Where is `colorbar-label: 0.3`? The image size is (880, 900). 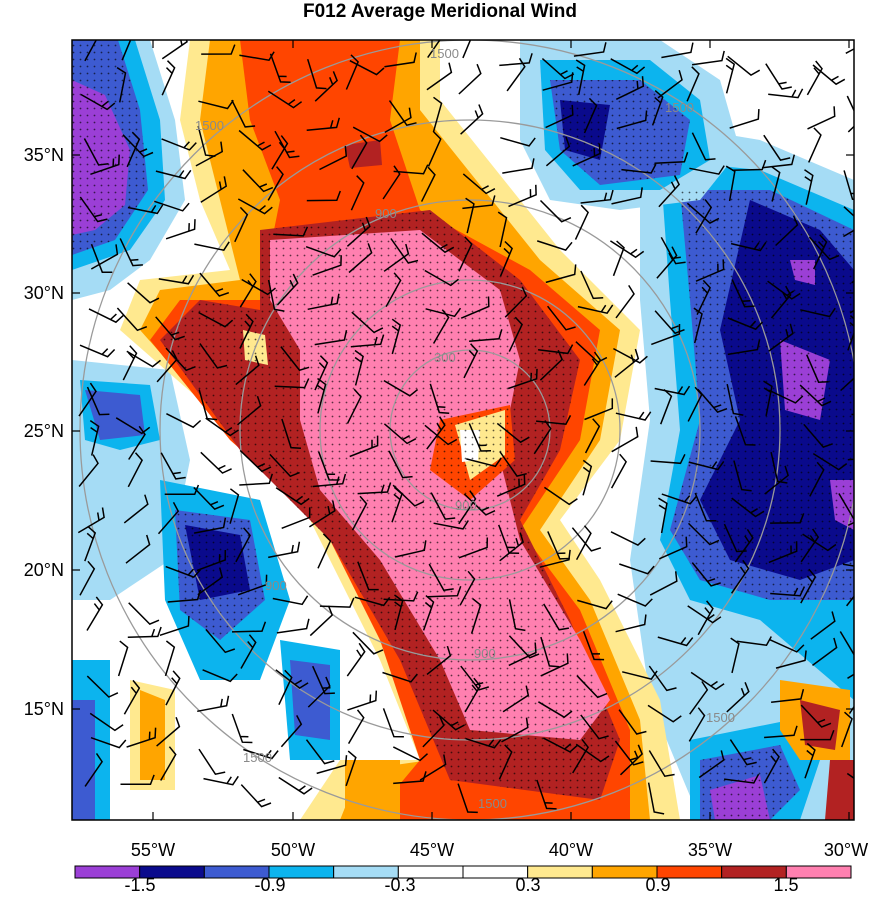
colorbar-label: 0.3 is located at coordinates (527, 885).